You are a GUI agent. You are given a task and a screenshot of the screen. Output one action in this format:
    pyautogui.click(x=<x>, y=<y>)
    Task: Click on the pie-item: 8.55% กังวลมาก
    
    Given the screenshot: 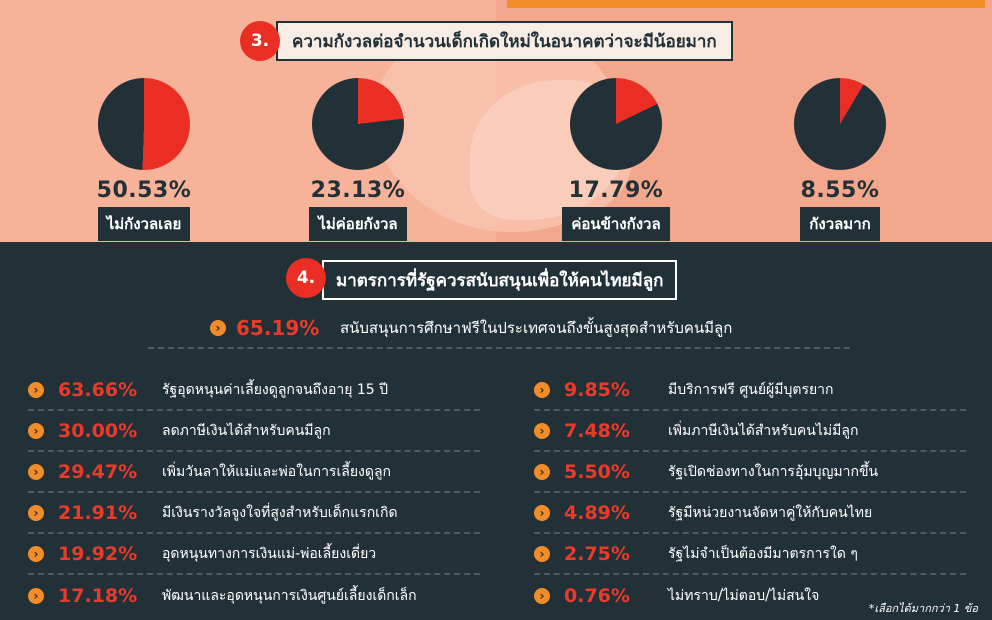 What is the action you would take?
    pyautogui.click(x=840, y=159)
    